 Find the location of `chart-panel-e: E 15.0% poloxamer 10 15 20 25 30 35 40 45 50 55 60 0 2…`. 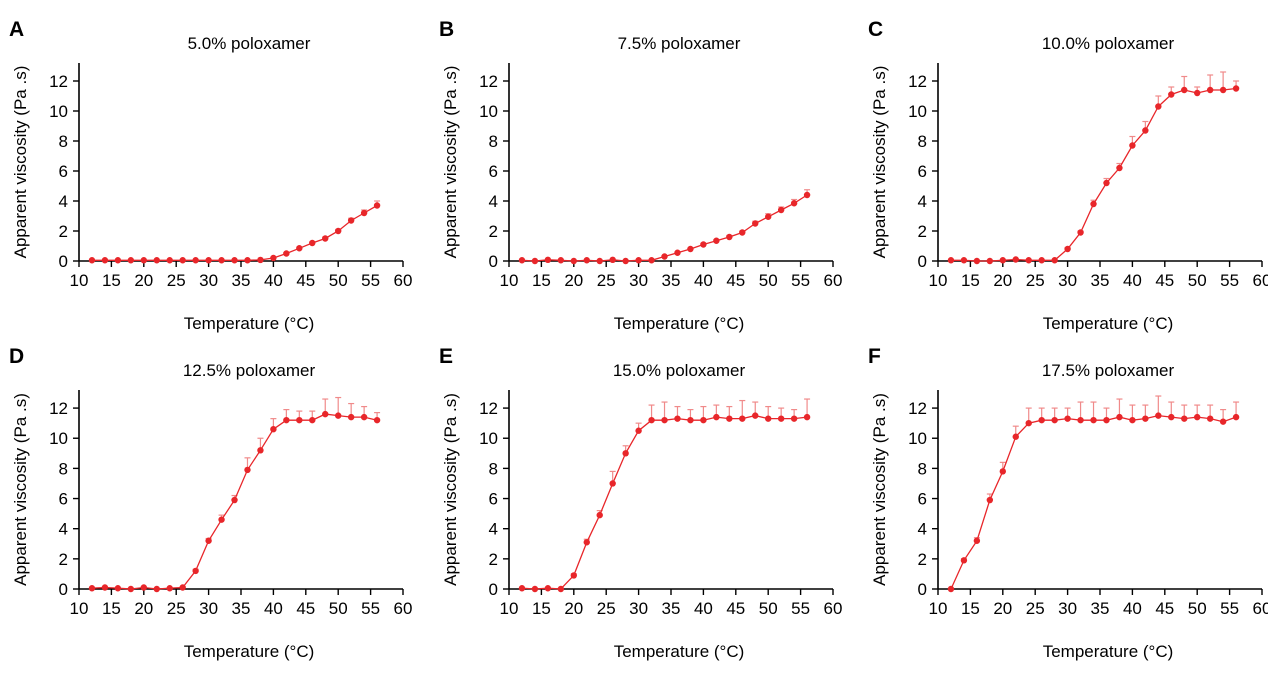

chart-panel-e: E 15.0% poloxamer 10 15 20 25 30 35 40 45 50 55 60 0 2… is located at coordinates (640, 503).